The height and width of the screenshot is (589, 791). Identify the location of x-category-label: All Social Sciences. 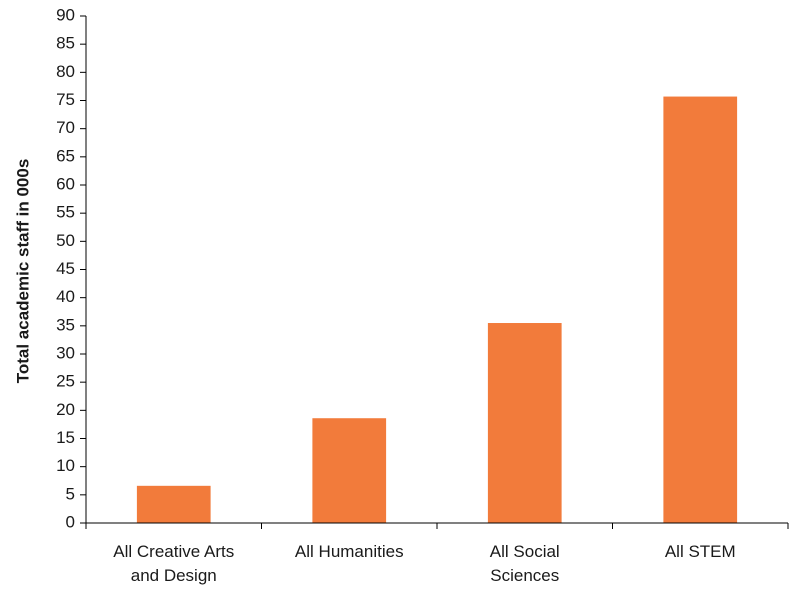
(525, 563).